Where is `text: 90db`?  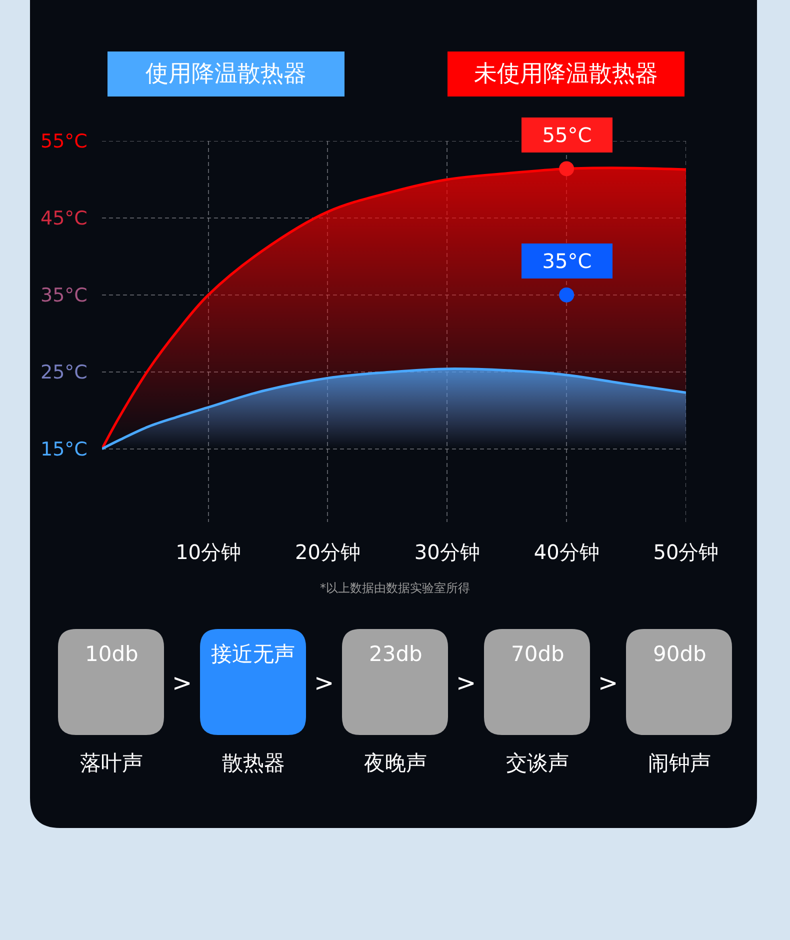 text: 90db is located at coordinates (679, 654).